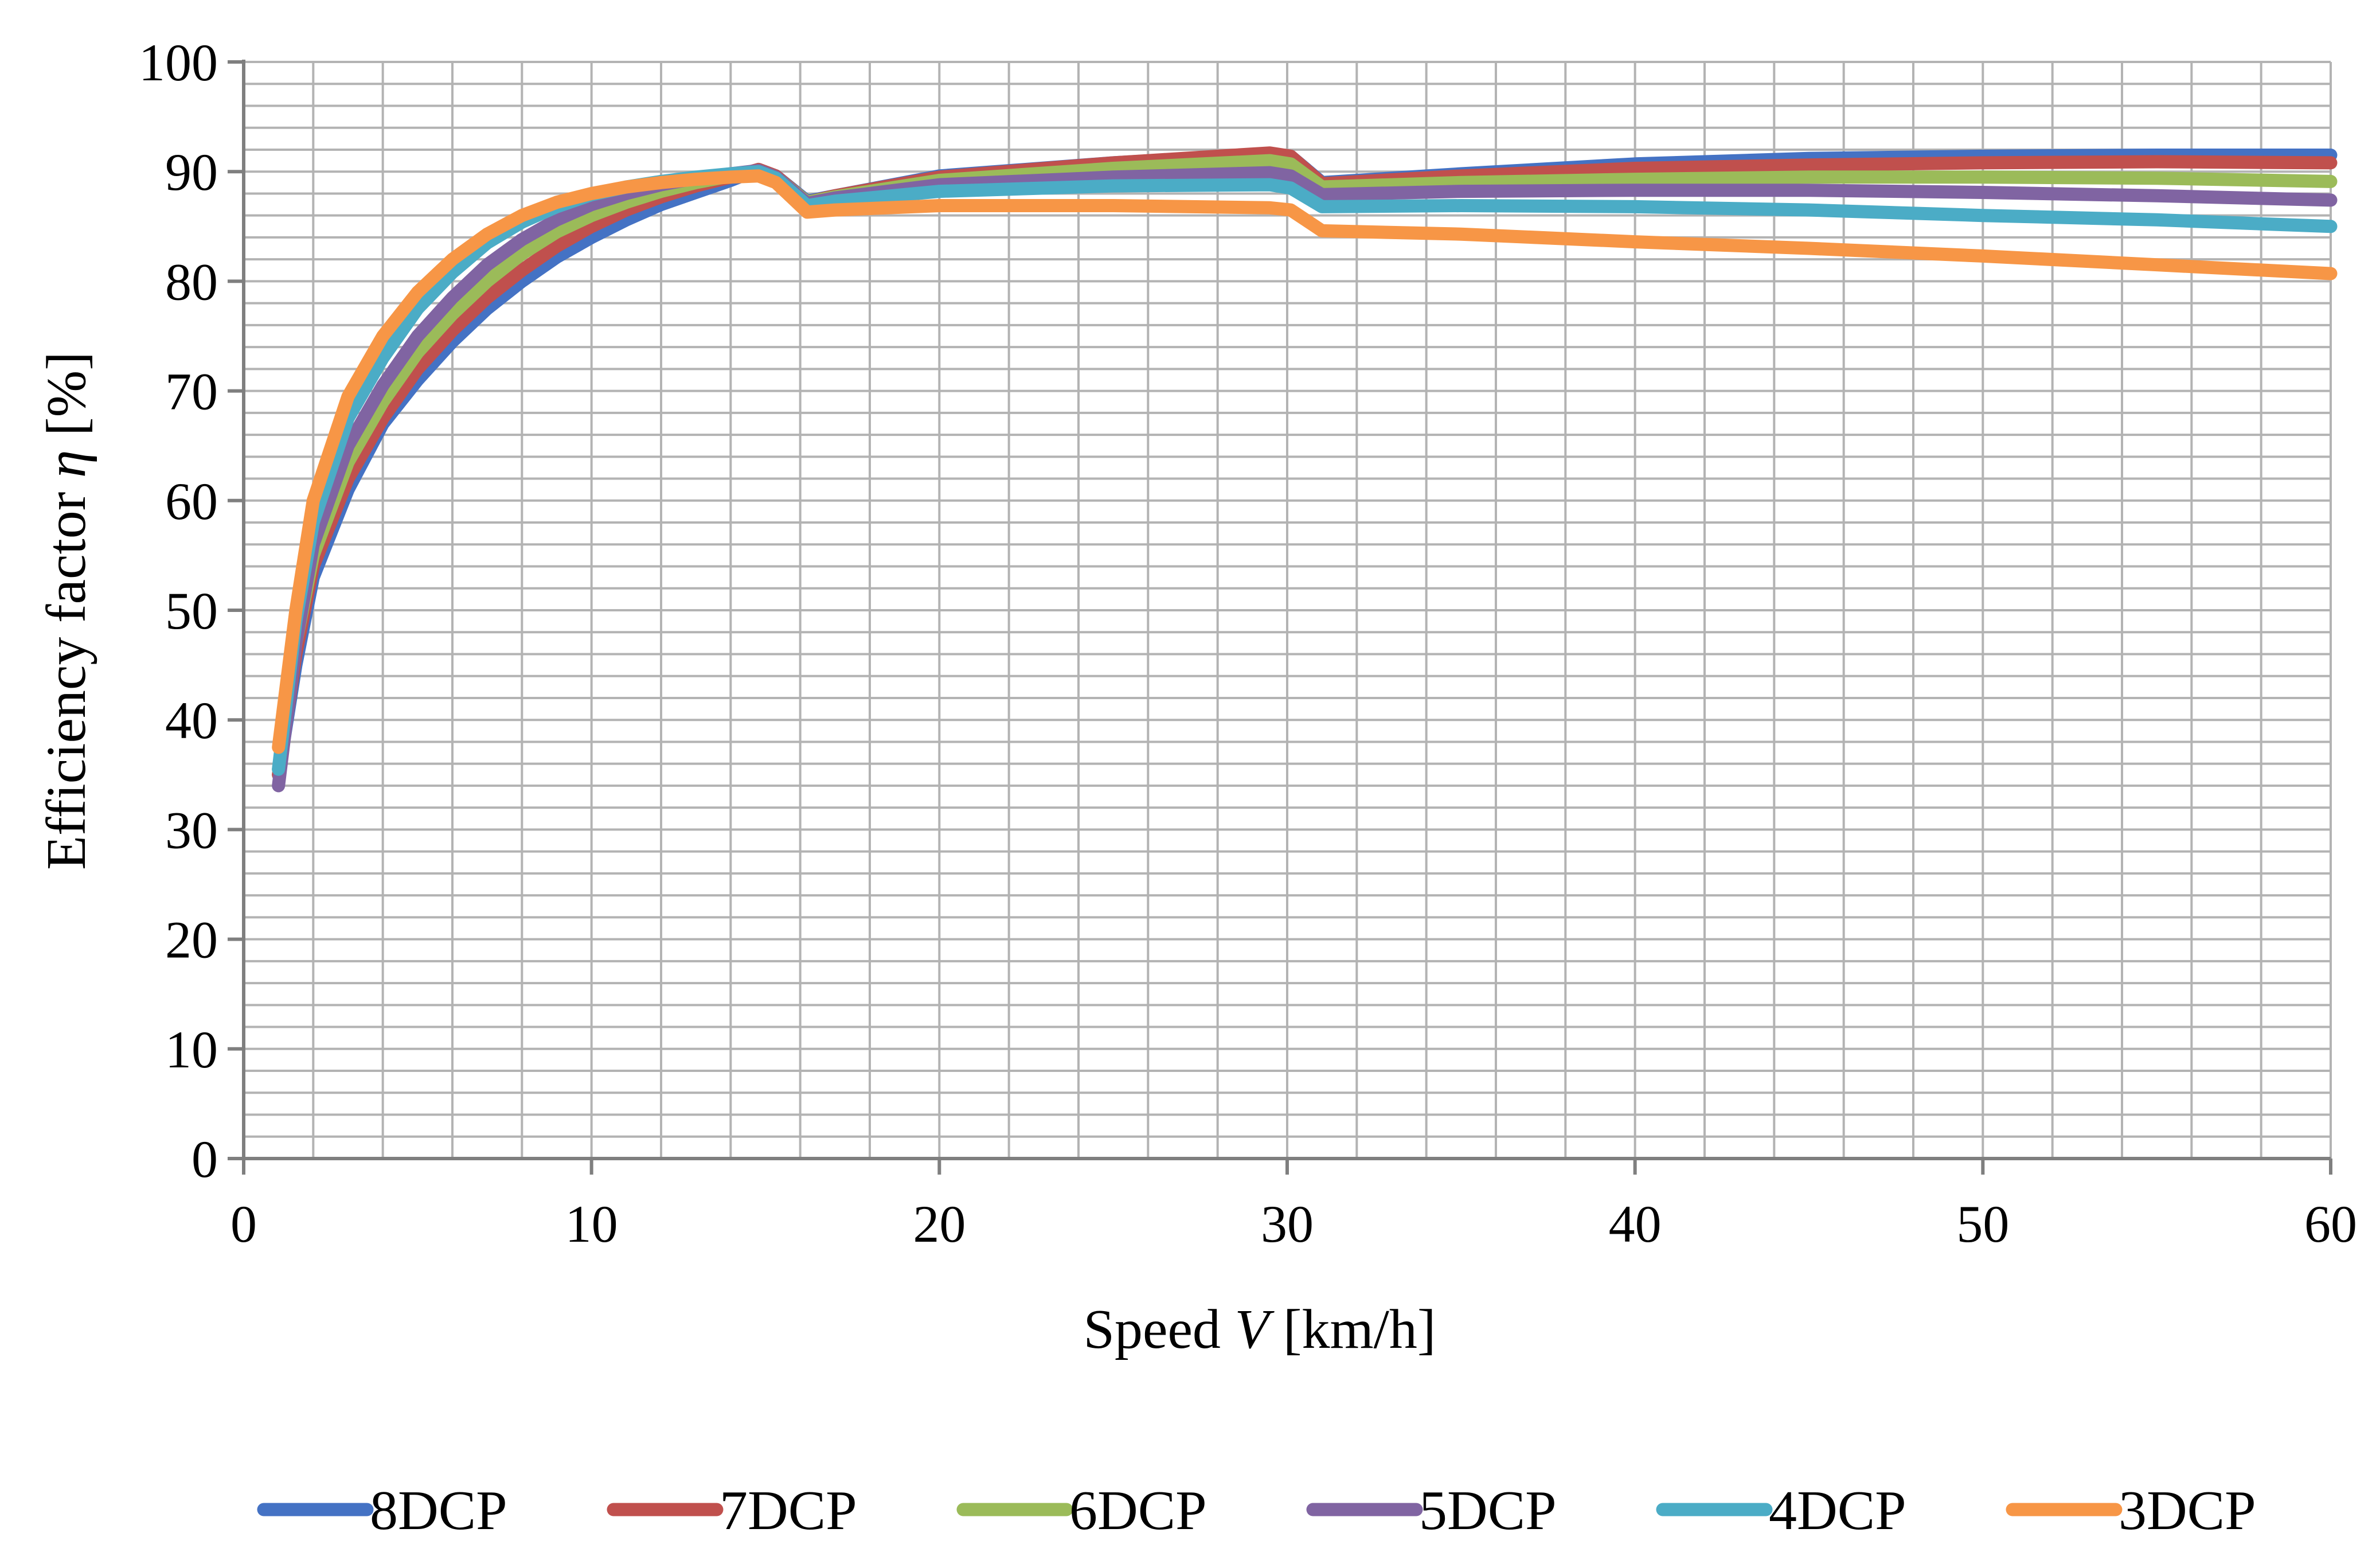  What do you see at coordinates (192, 172) in the screenshot?
I see `y-tick-label: 90` at bounding box center [192, 172].